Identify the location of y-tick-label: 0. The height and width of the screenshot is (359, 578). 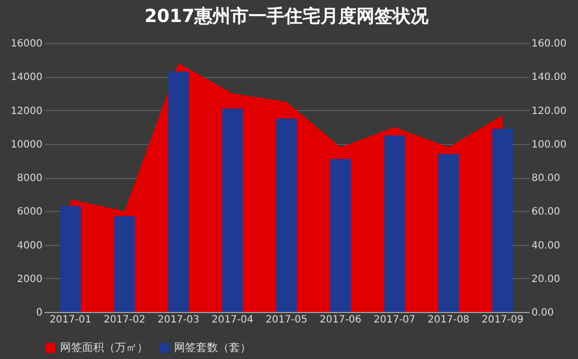
(39, 313).